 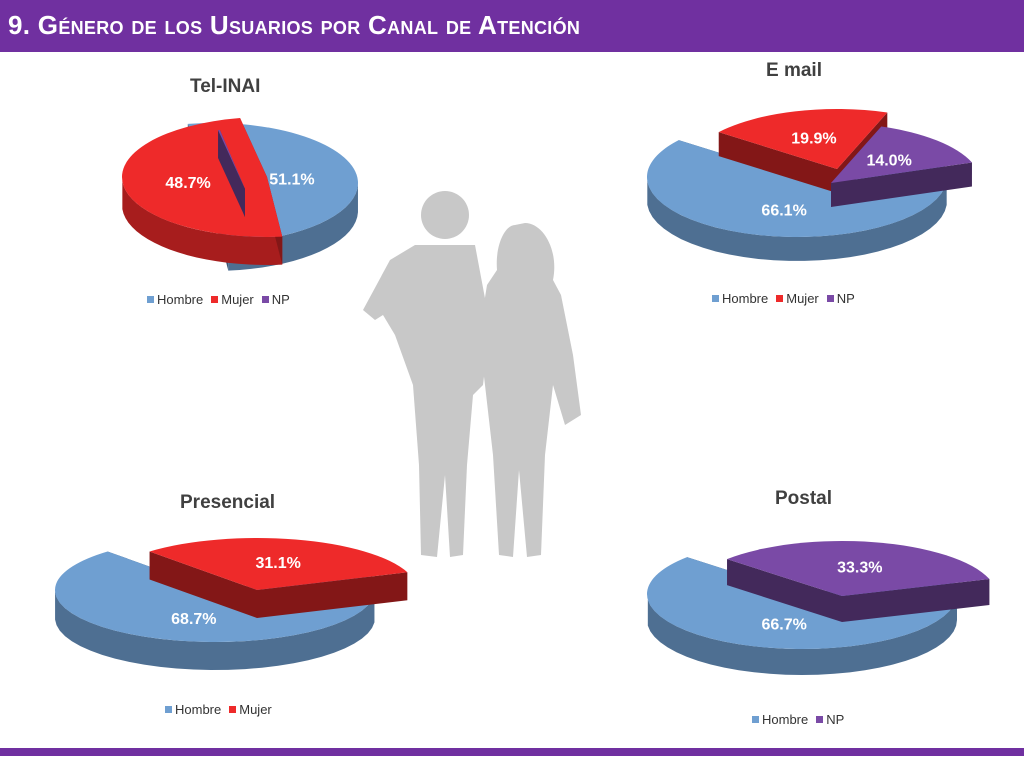 What do you see at coordinates (888, 161) in the screenshot?
I see `data-label-np: 14.0%` at bounding box center [888, 161].